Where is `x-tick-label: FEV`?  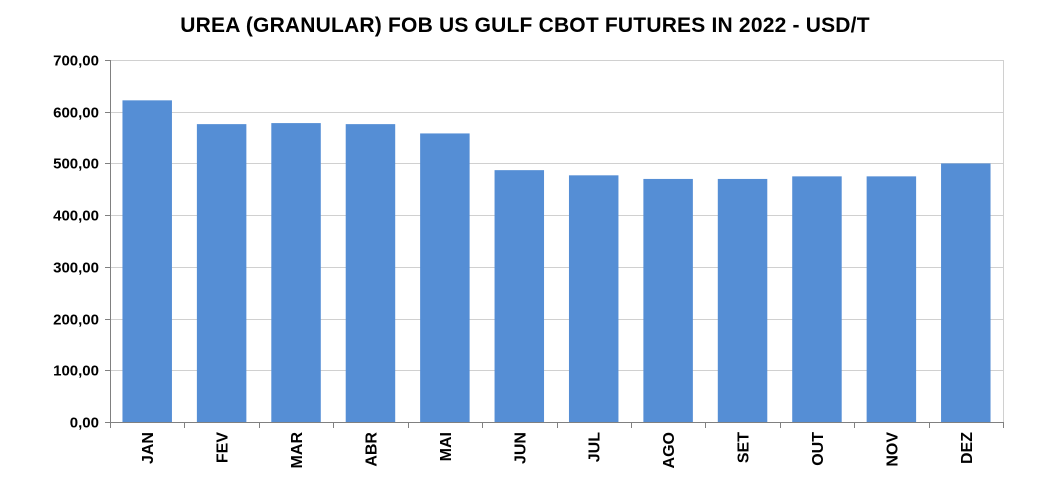 x-tick-label: FEV is located at coordinates (223, 447).